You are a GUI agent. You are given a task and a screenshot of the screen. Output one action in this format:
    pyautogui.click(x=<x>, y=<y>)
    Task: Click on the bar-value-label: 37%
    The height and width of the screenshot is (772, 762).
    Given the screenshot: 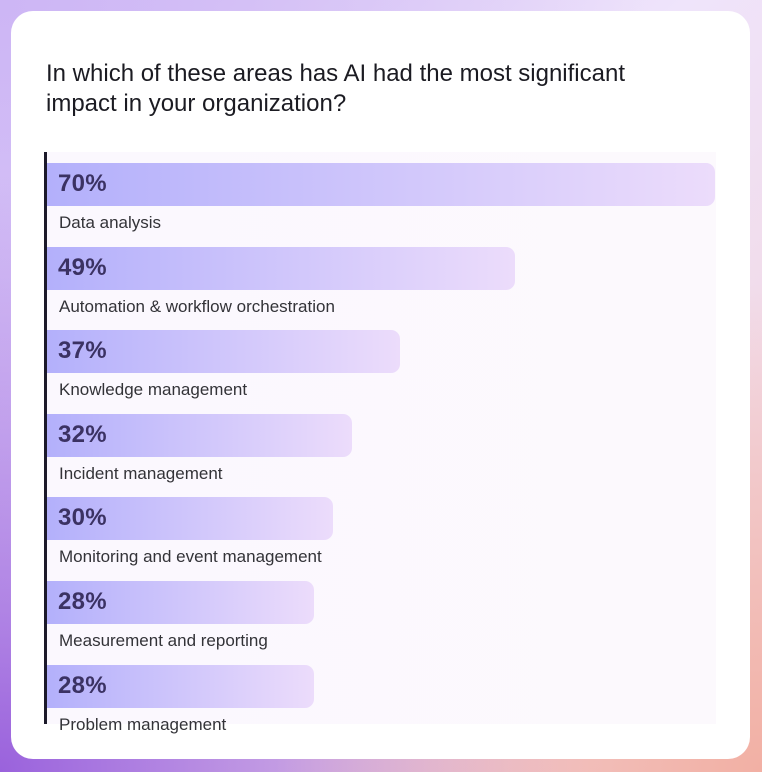 What is the action you would take?
    pyautogui.click(x=82, y=351)
    